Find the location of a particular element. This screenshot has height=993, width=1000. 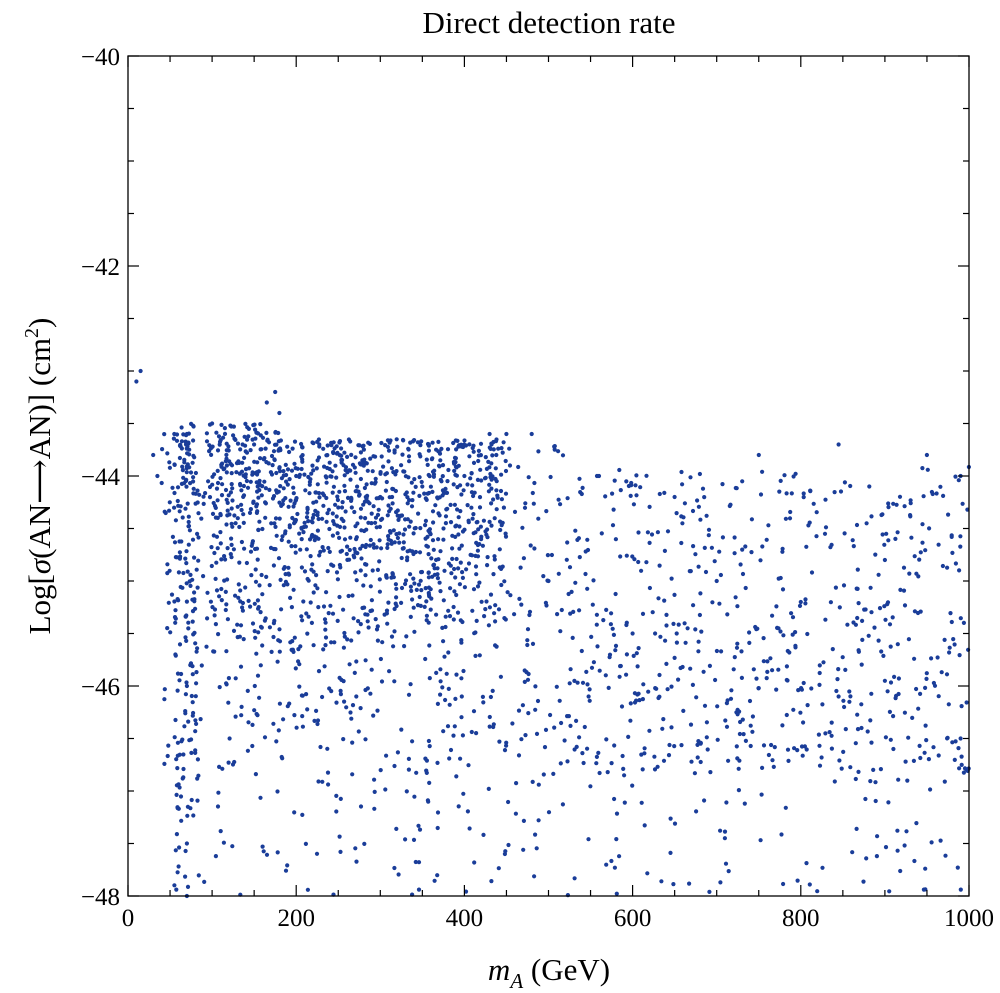

x-axis-sub: A is located at coordinates (515, 981).